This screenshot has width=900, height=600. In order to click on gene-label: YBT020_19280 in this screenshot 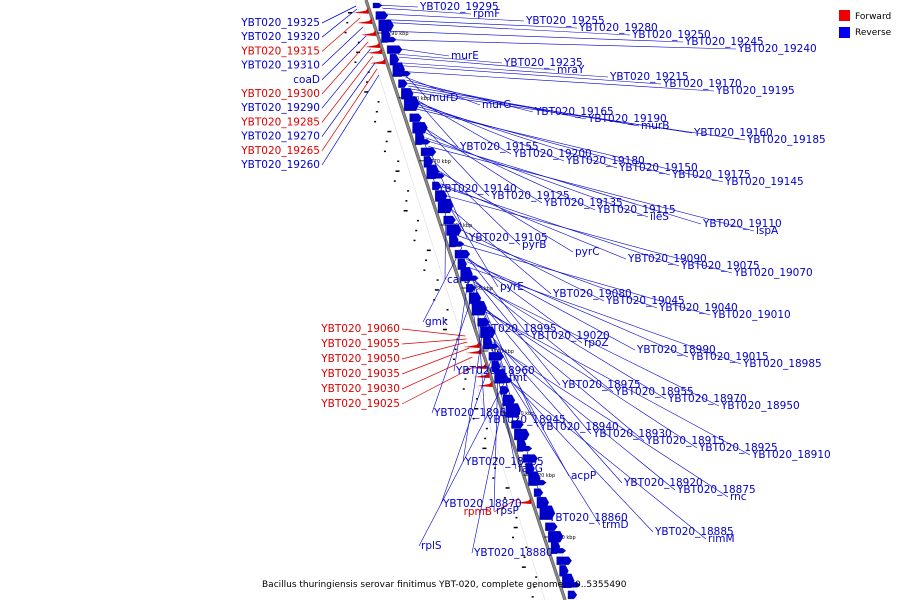, I will do `click(618, 28)`.